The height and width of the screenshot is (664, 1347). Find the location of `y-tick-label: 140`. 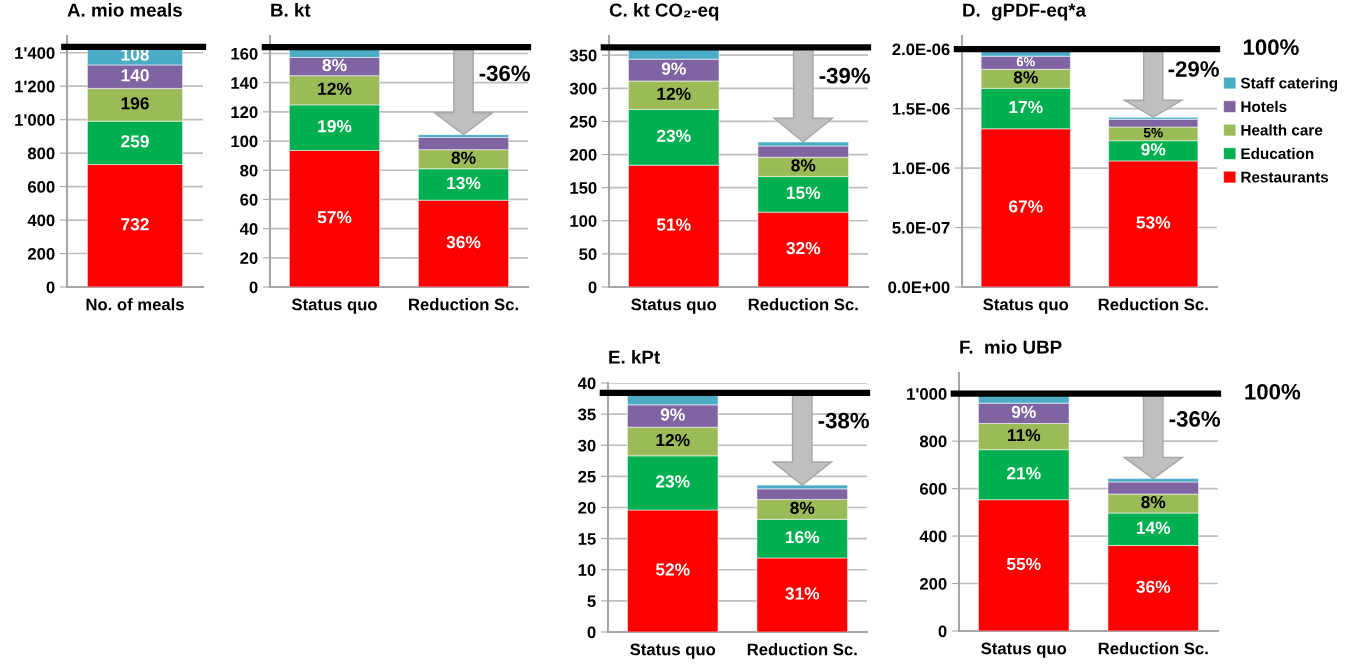

y-tick-label: 140 is located at coordinates (244, 83).